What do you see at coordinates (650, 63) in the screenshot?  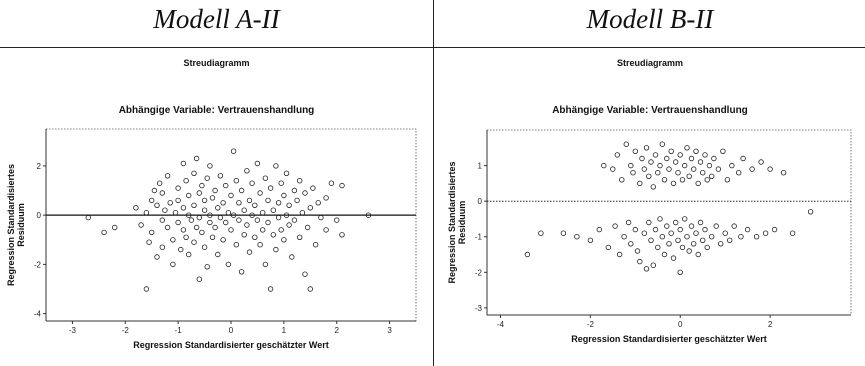 I see `chart-heading: Streudiagramm` at bounding box center [650, 63].